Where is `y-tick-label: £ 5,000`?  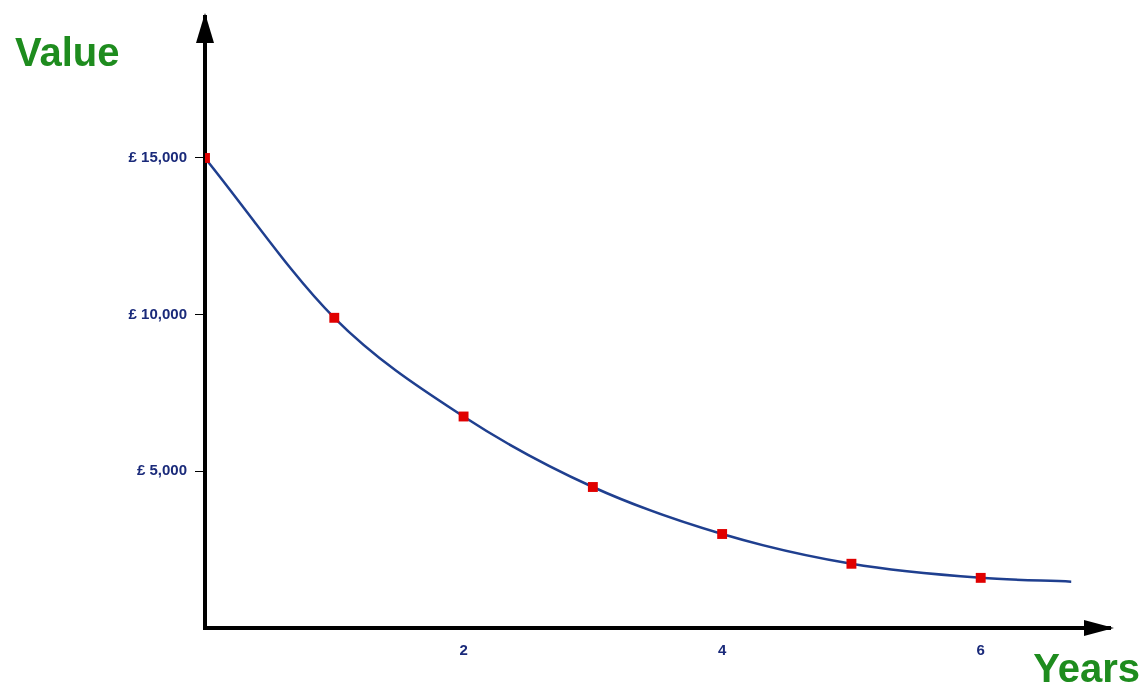 y-tick-label: £ 5,000 is located at coordinates (161, 470).